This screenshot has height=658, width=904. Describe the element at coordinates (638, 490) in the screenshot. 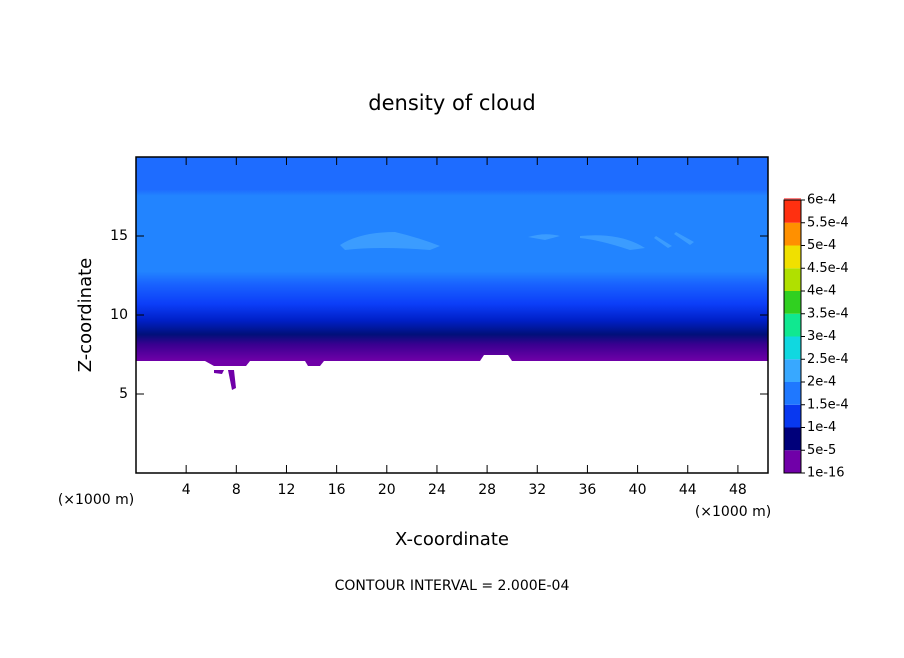

I see `x-tick-label: 40` at that location.